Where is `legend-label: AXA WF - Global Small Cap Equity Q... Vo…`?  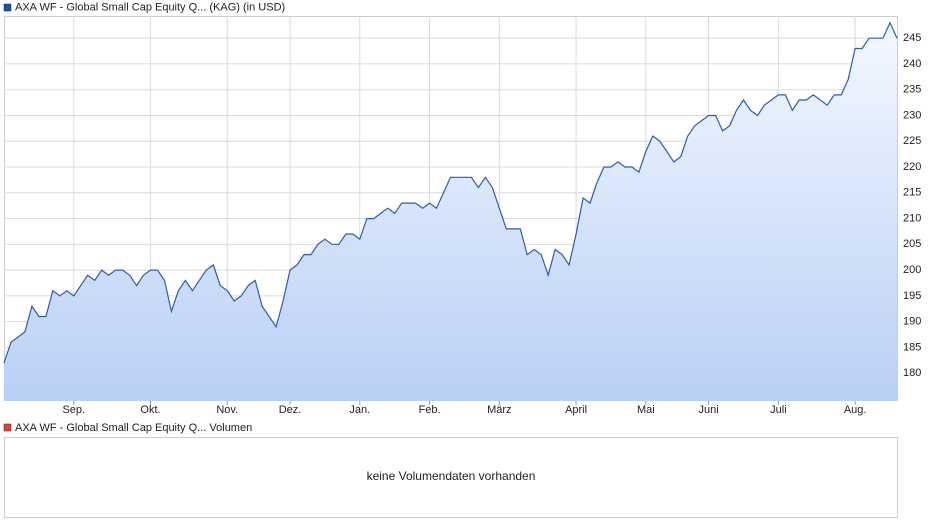
legend-label: AXA WF - Global Small Cap Equity Q... Vo… is located at coordinates (133, 428).